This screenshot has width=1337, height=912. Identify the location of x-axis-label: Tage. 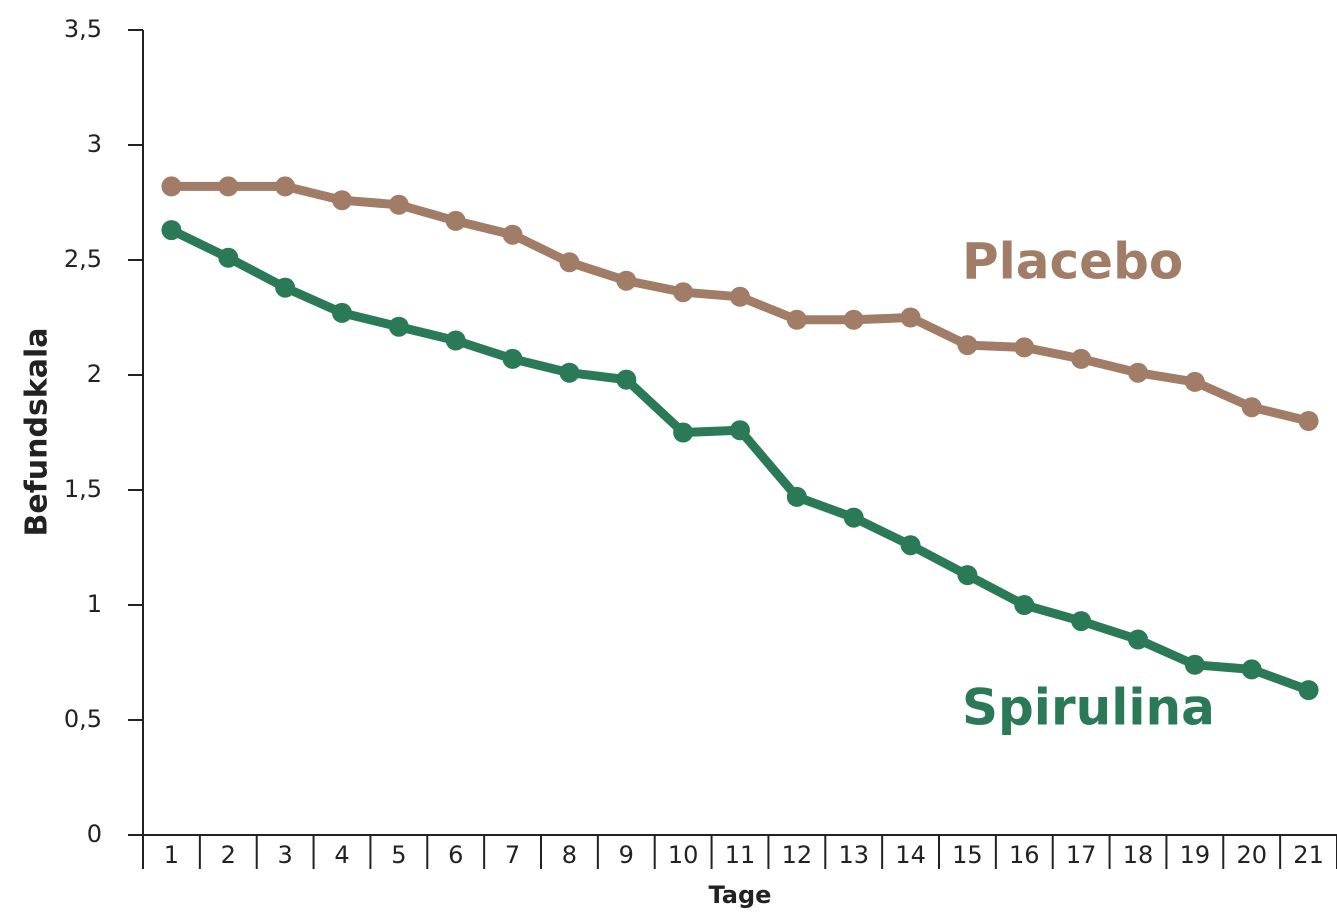
(740, 895).